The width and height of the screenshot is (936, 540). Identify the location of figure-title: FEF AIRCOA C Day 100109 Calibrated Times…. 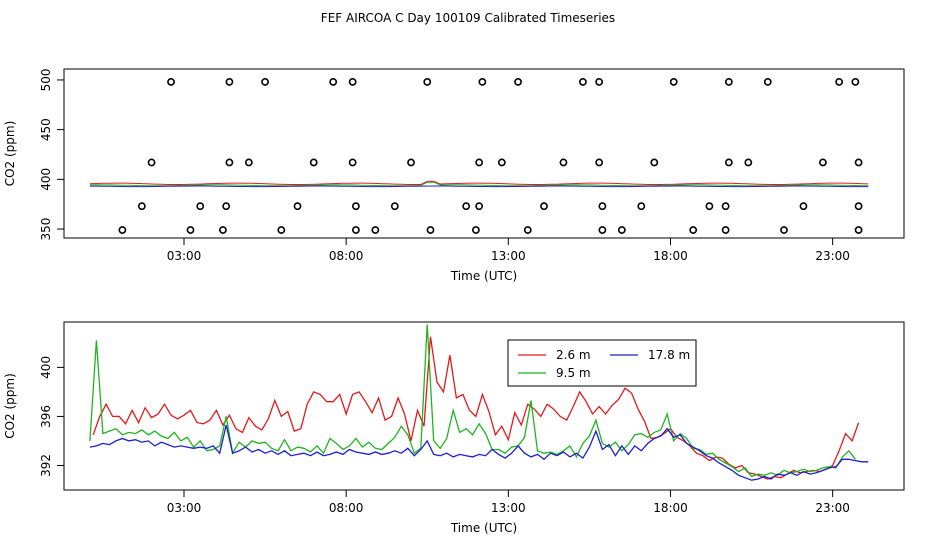
(468, 18).